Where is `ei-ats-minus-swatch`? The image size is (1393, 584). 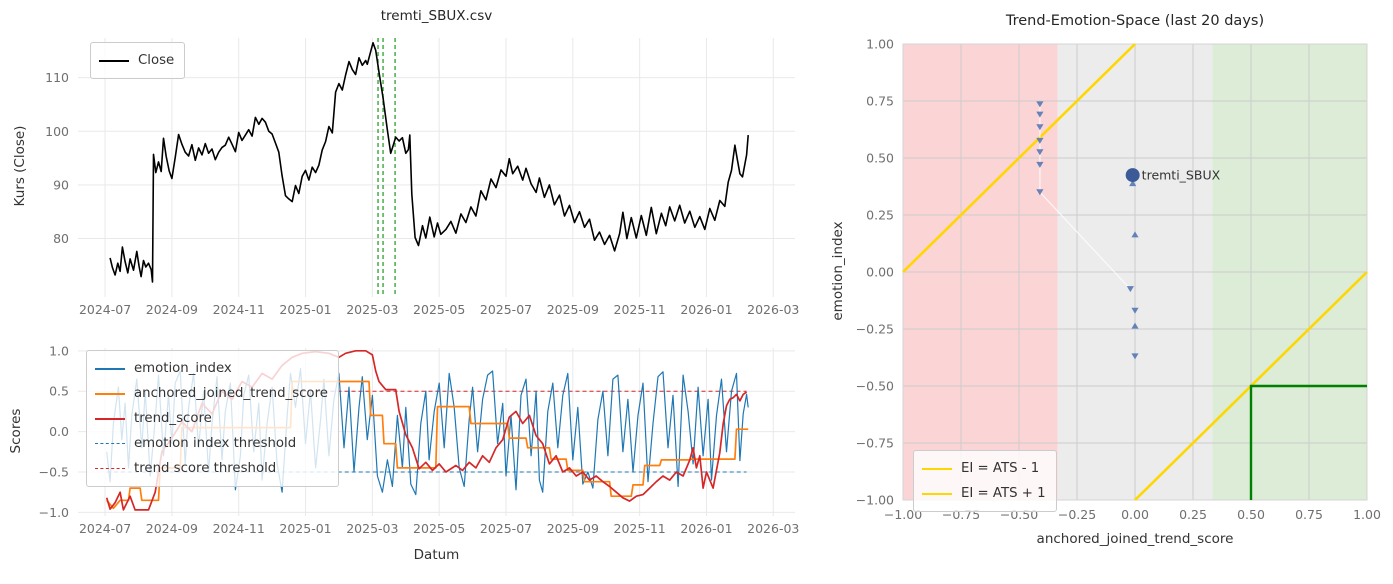
ei-ats-minus-swatch is located at coordinates (937, 468).